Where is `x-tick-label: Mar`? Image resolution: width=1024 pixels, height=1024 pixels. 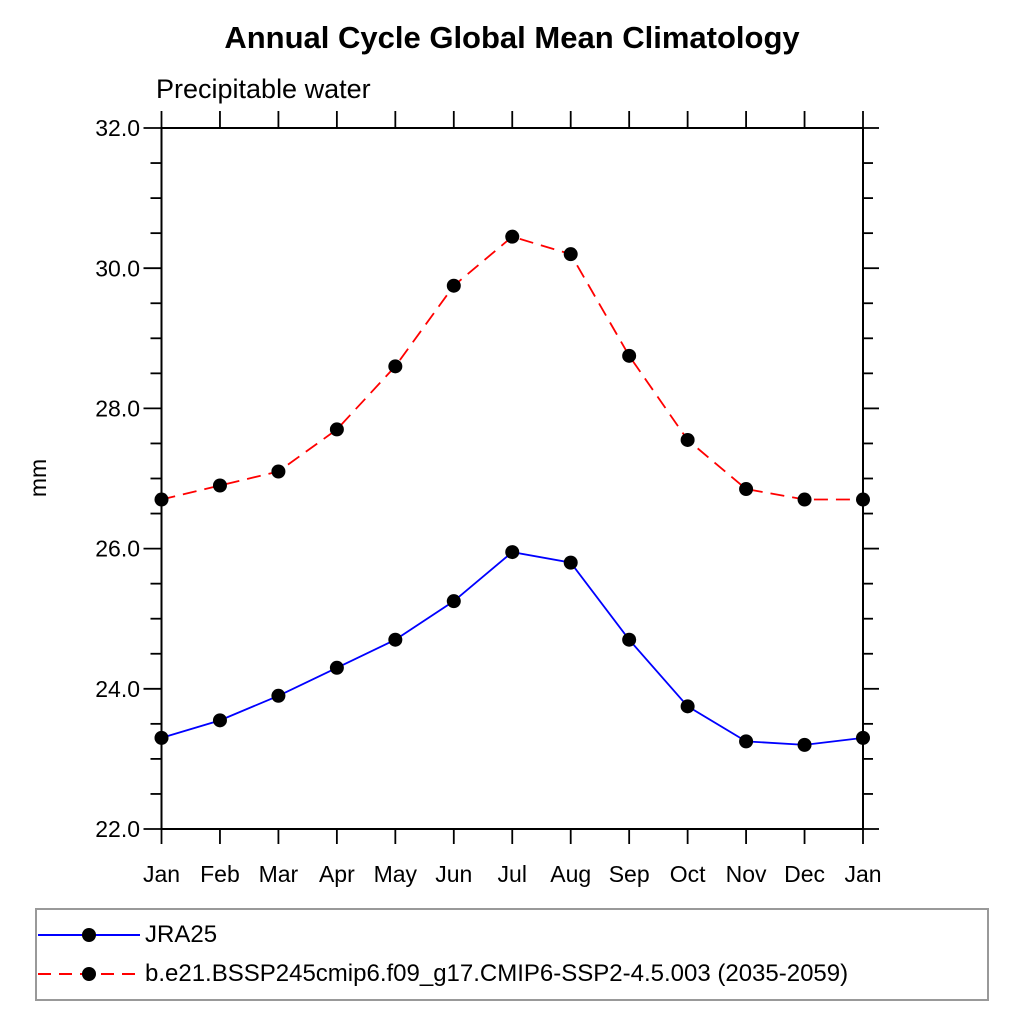 x-tick-label: Mar is located at coordinates (279, 874).